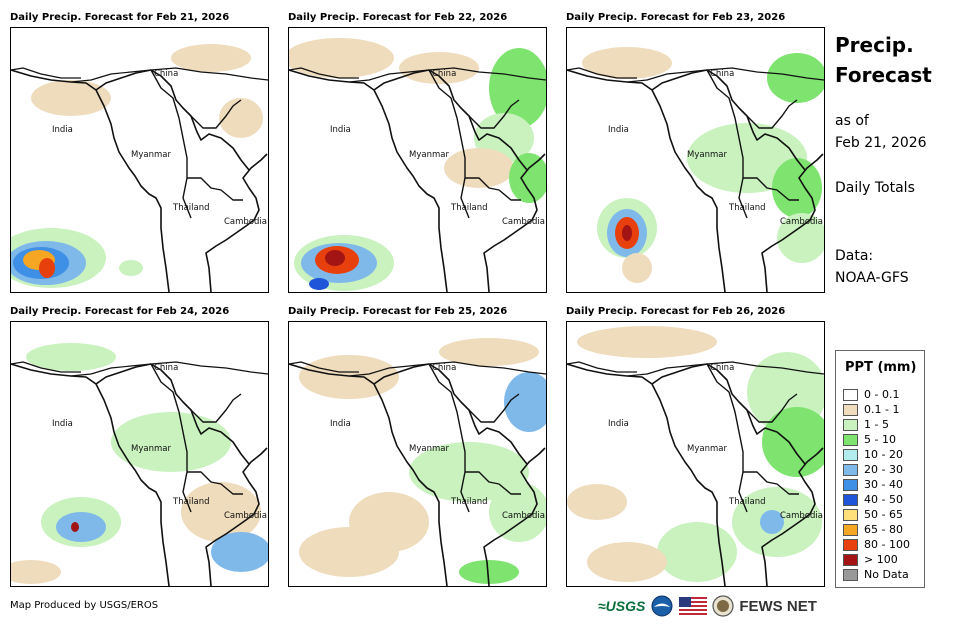  What do you see at coordinates (900, 60) in the screenshot?
I see `side-title: Precip. Forecast` at bounding box center [900, 60].